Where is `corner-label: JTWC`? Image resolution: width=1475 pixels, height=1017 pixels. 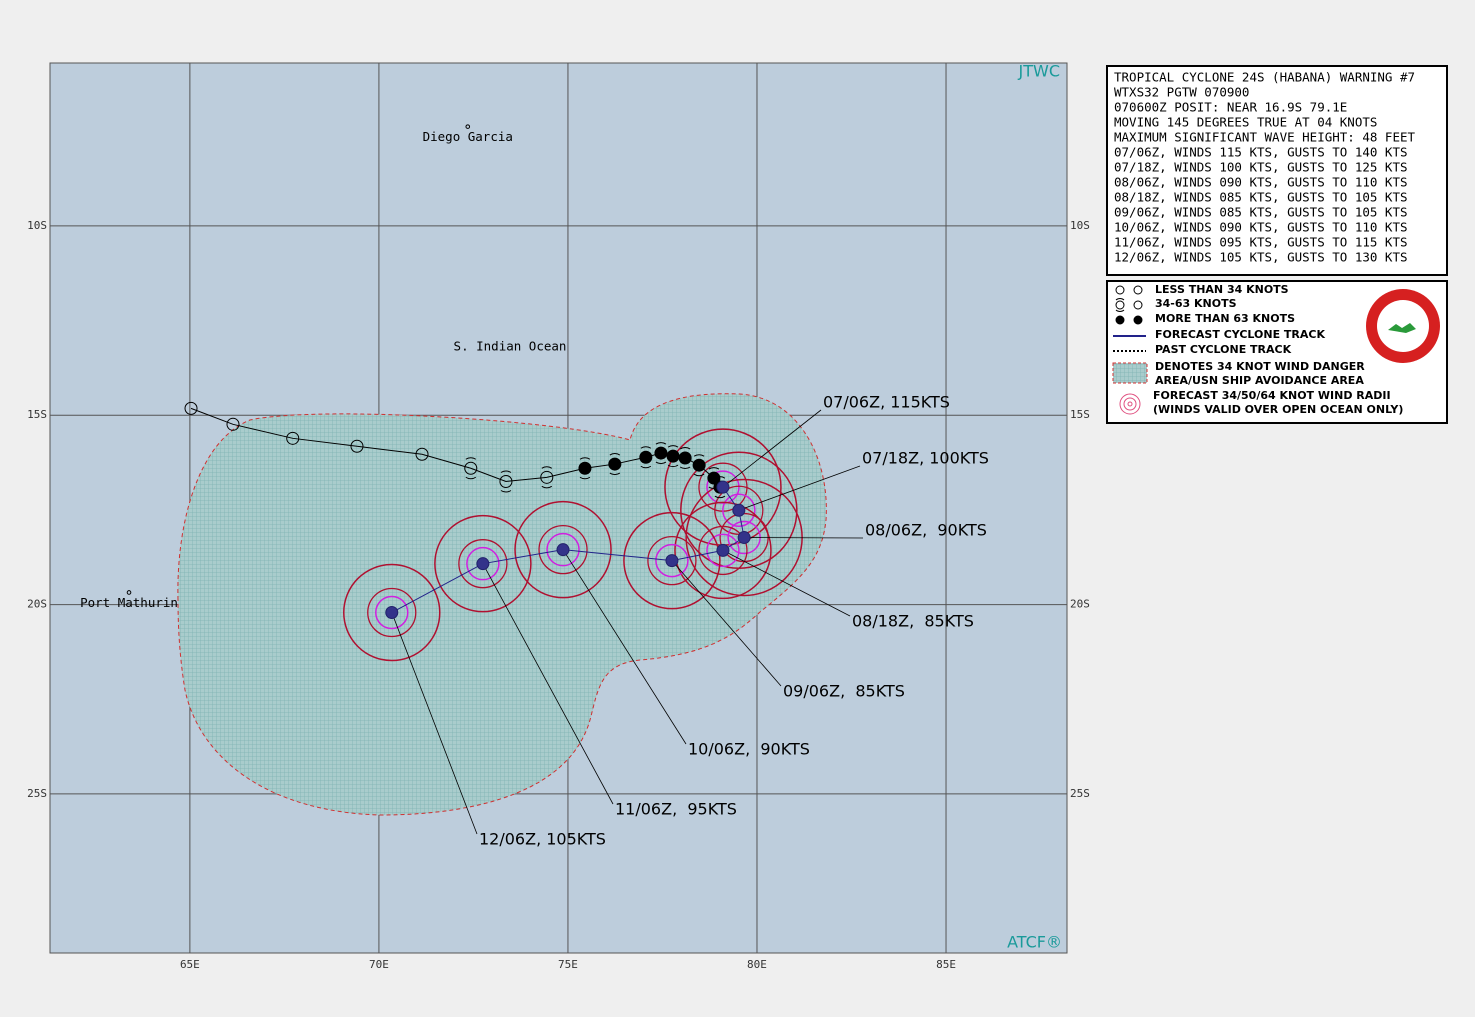
corner-label: JTWC is located at coordinates (1039, 71).